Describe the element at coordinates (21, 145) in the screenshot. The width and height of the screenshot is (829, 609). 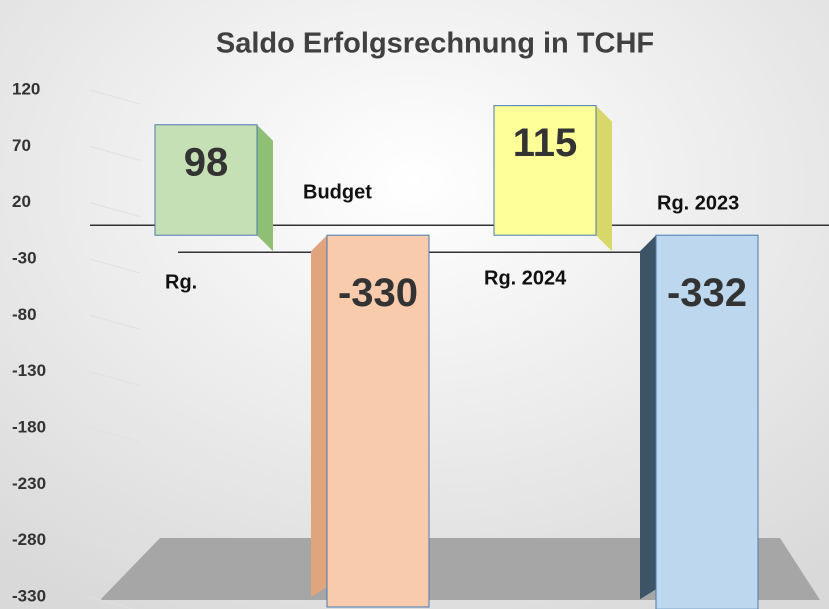
I see `y-tick-label: 70` at that location.